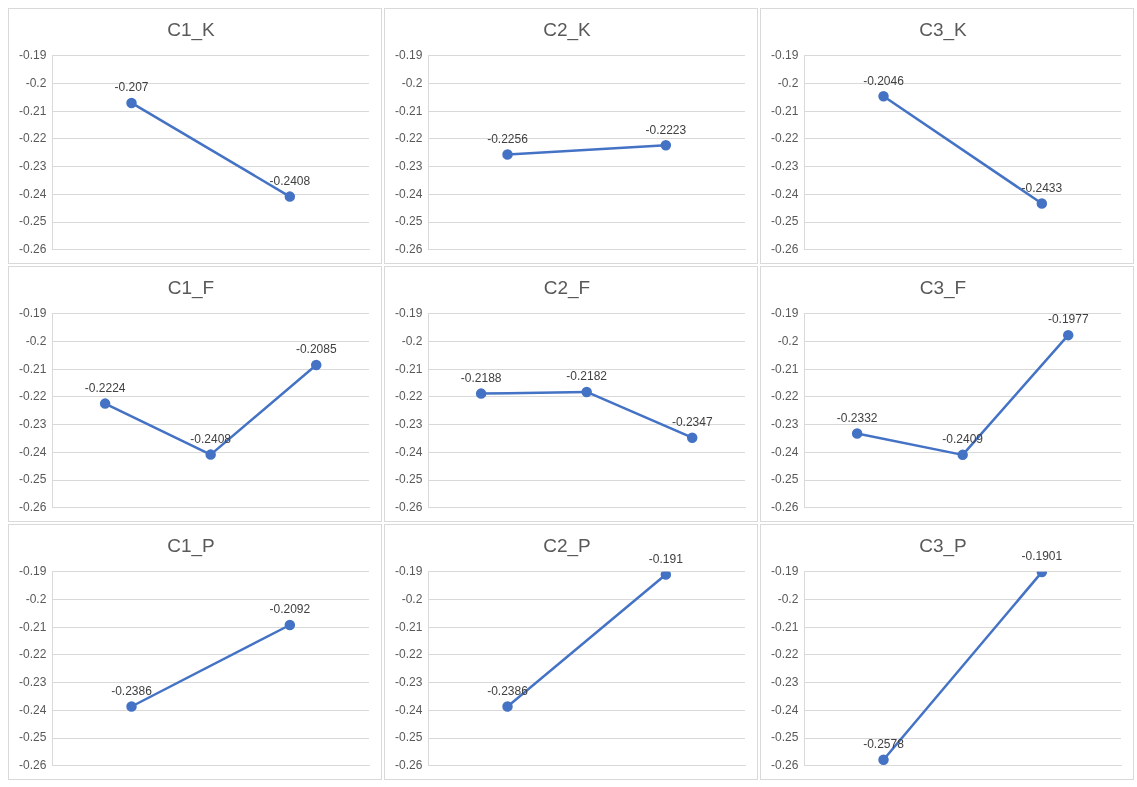  Describe the element at coordinates (191, 545) in the screenshot. I see `chart-title: C1_P` at that location.